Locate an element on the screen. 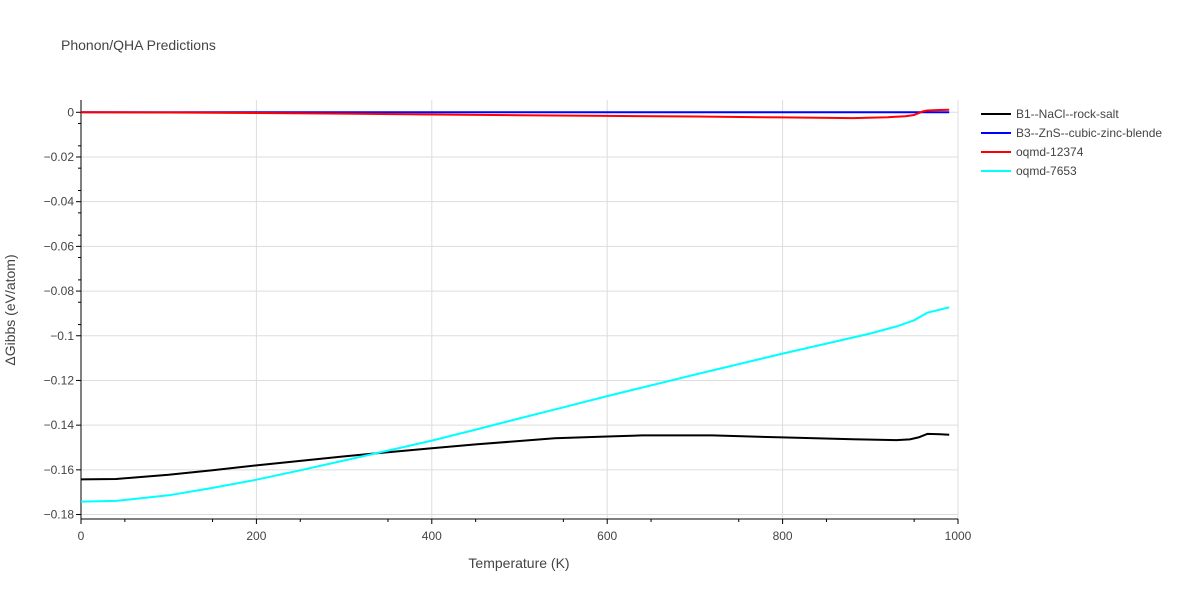  x-tick-label: 800 is located at coordinates (783, 536).